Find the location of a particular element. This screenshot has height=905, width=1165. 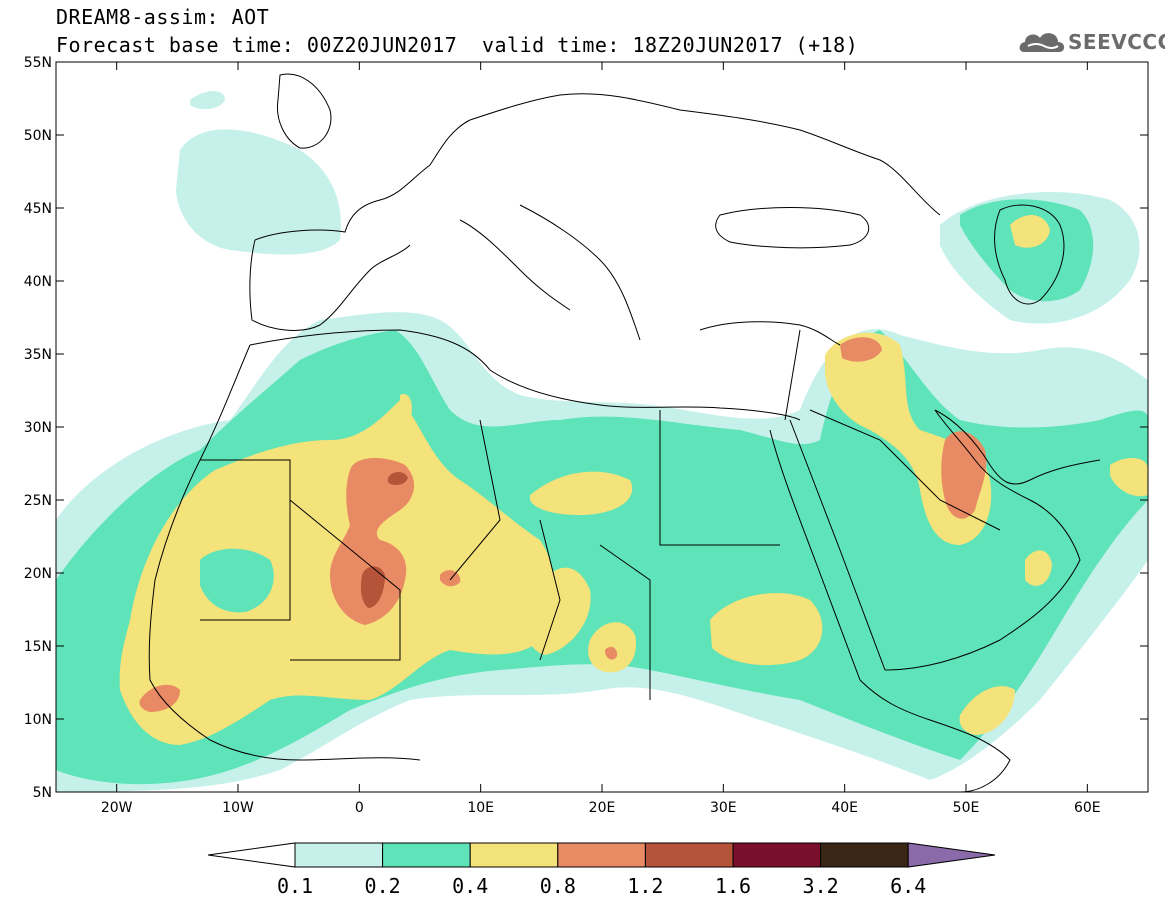

colorbar-below-triangle is located at coordinates (251, 855).